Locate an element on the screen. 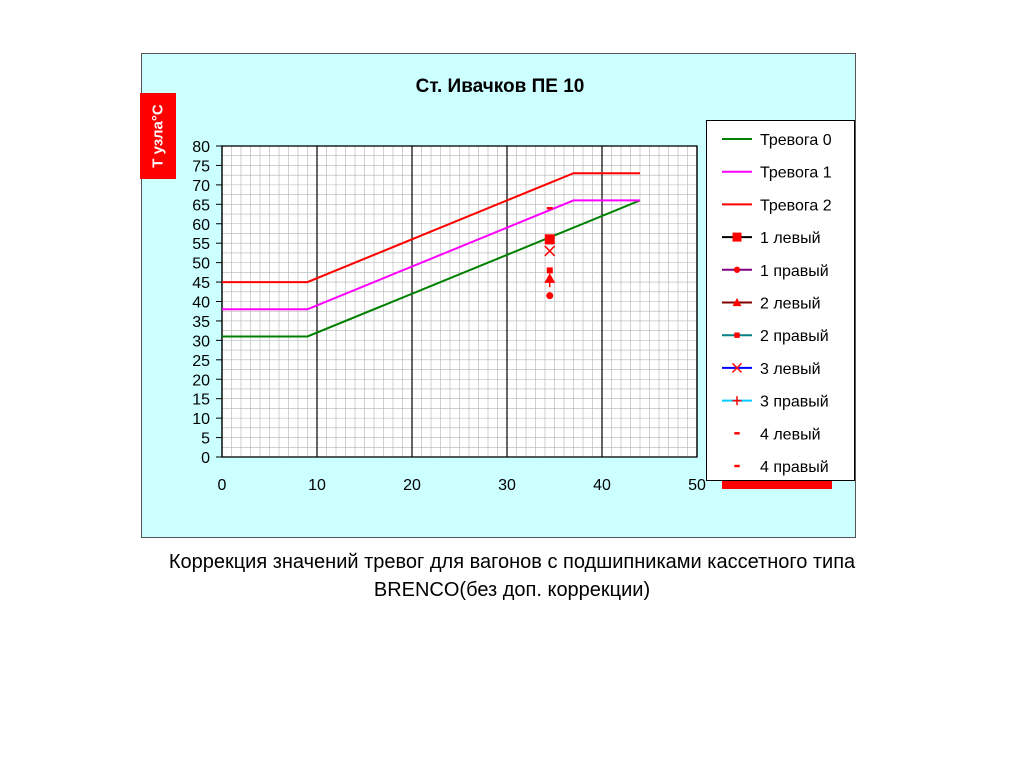 Image resolution: width=1024 pixels, height=767 pixels. legend-label: Тревога 0 is located at coordinates (796, 140).